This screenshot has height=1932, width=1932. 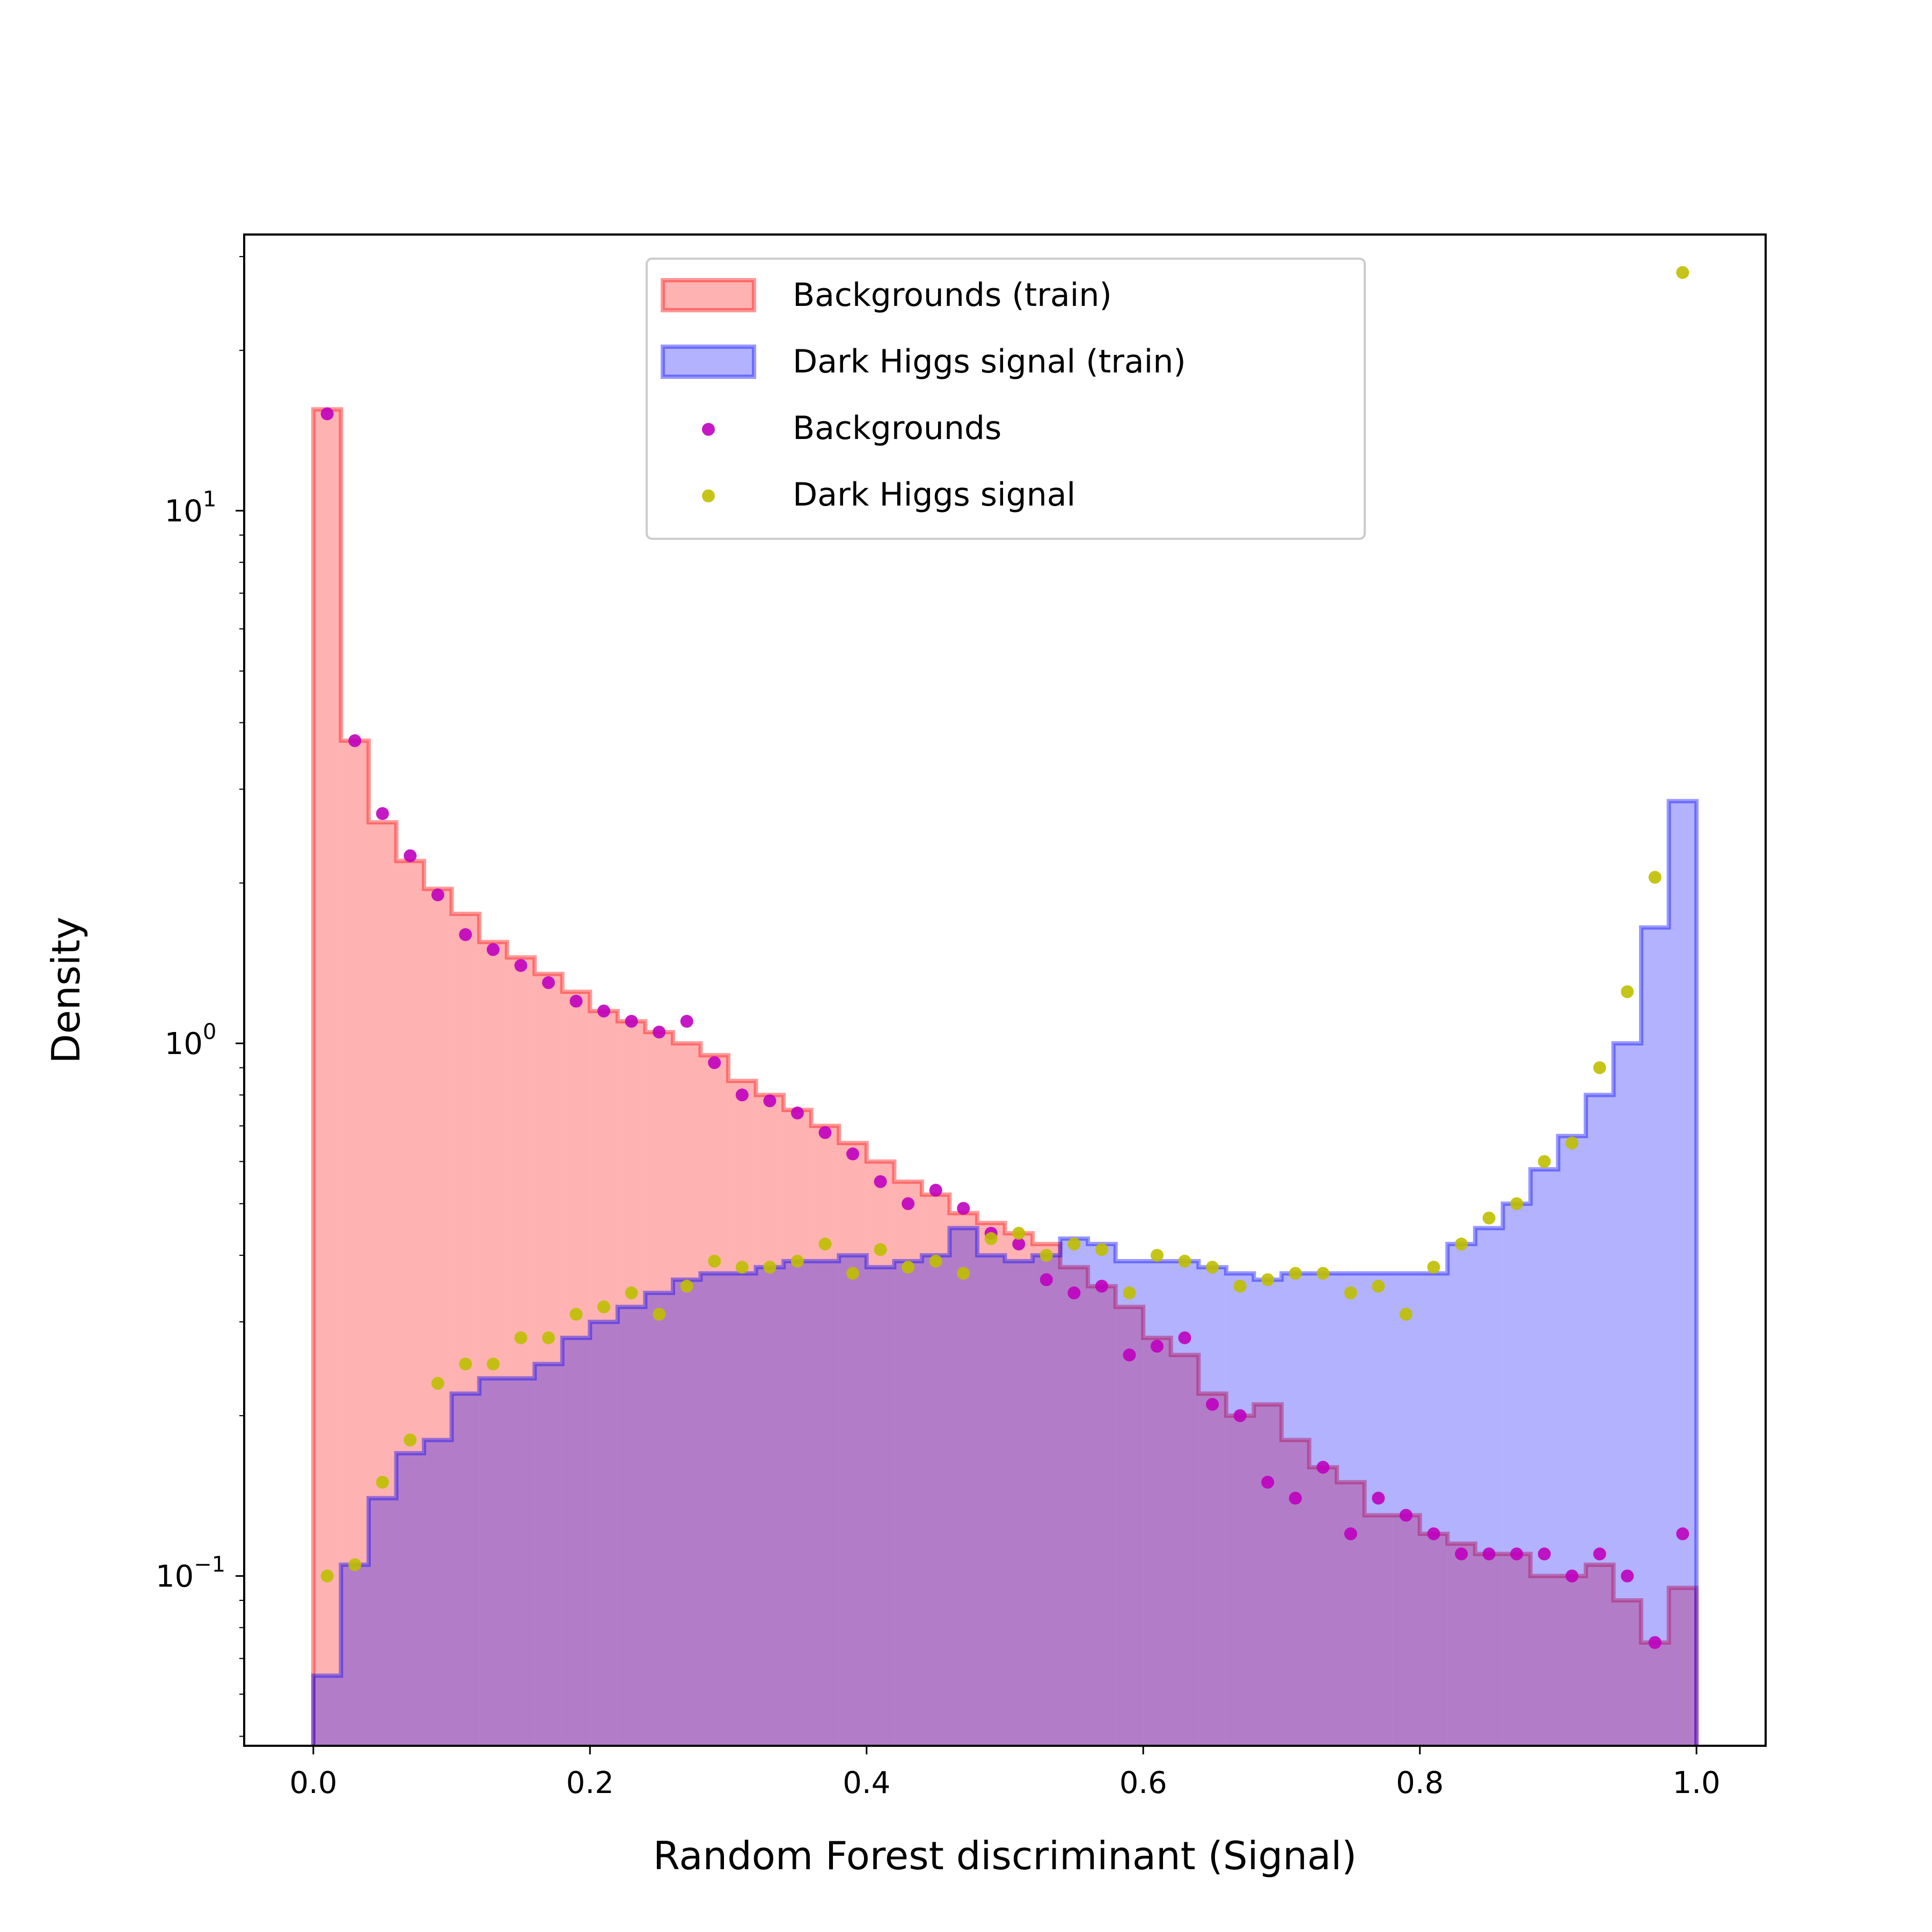 What do you see at coordinates (1697, 1783) in the screenshot?
I see `x-tick-label: 1.0` at bounding box center [1697, 1783].